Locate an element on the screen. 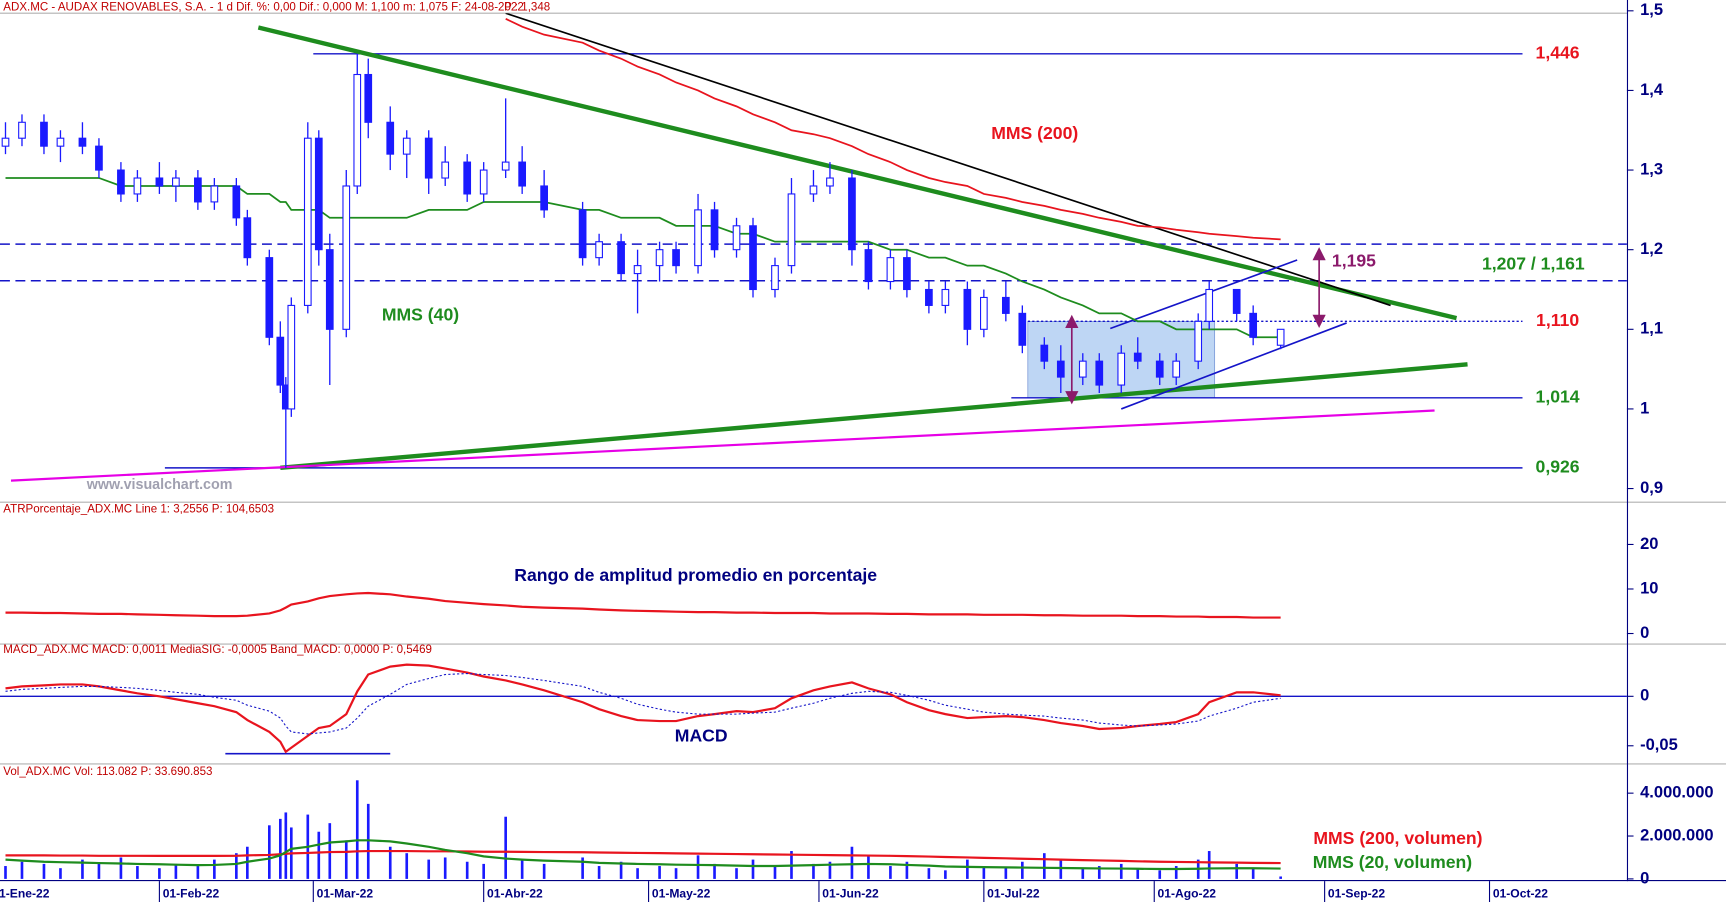 This screenshot has width=1726, height=902. target-label: 1,195 is located at coordinates (1354, 260).